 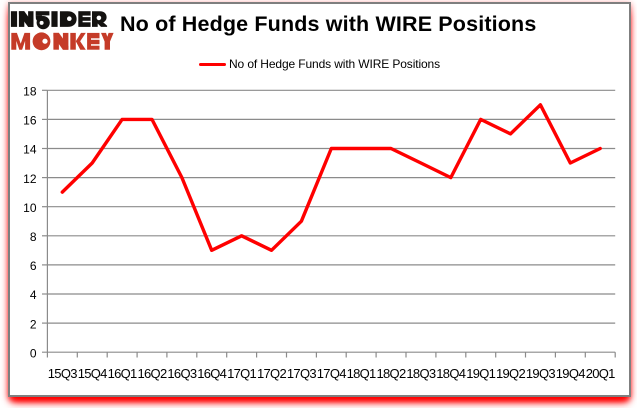 I want to click on svg-text: 19Q3, so click(x=540, y=373).